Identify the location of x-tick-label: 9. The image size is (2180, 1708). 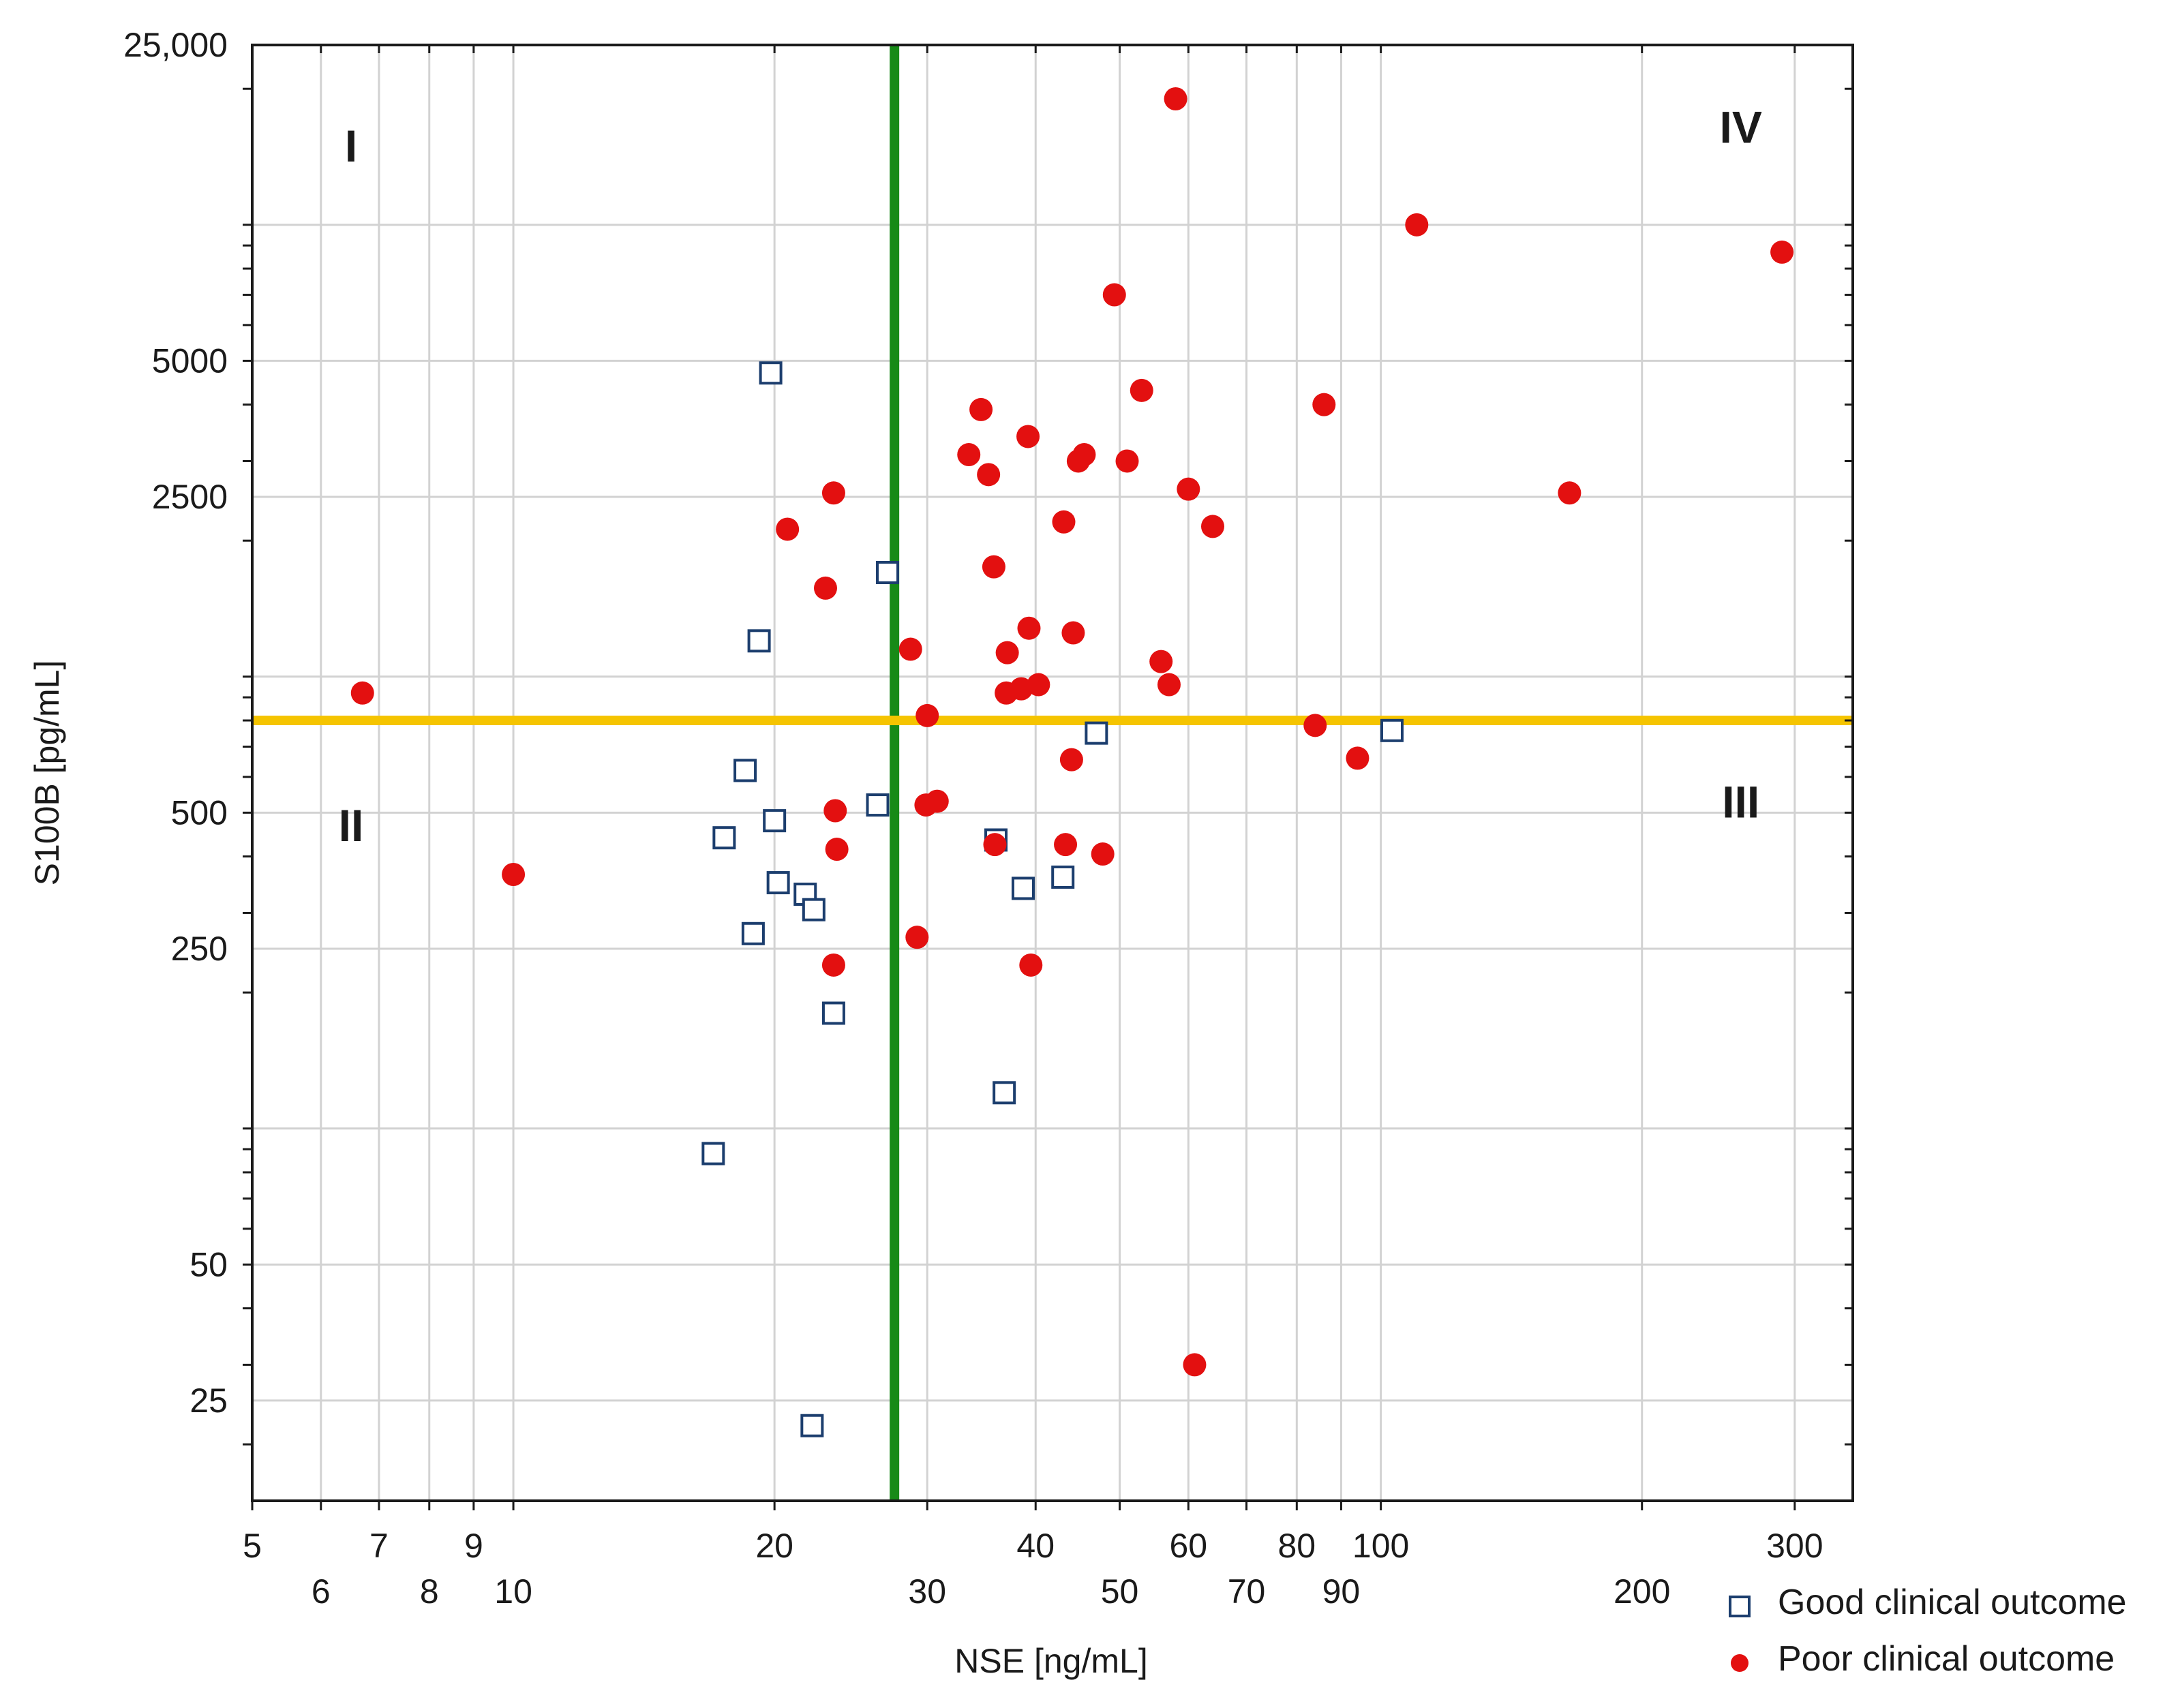
(474, 1546).